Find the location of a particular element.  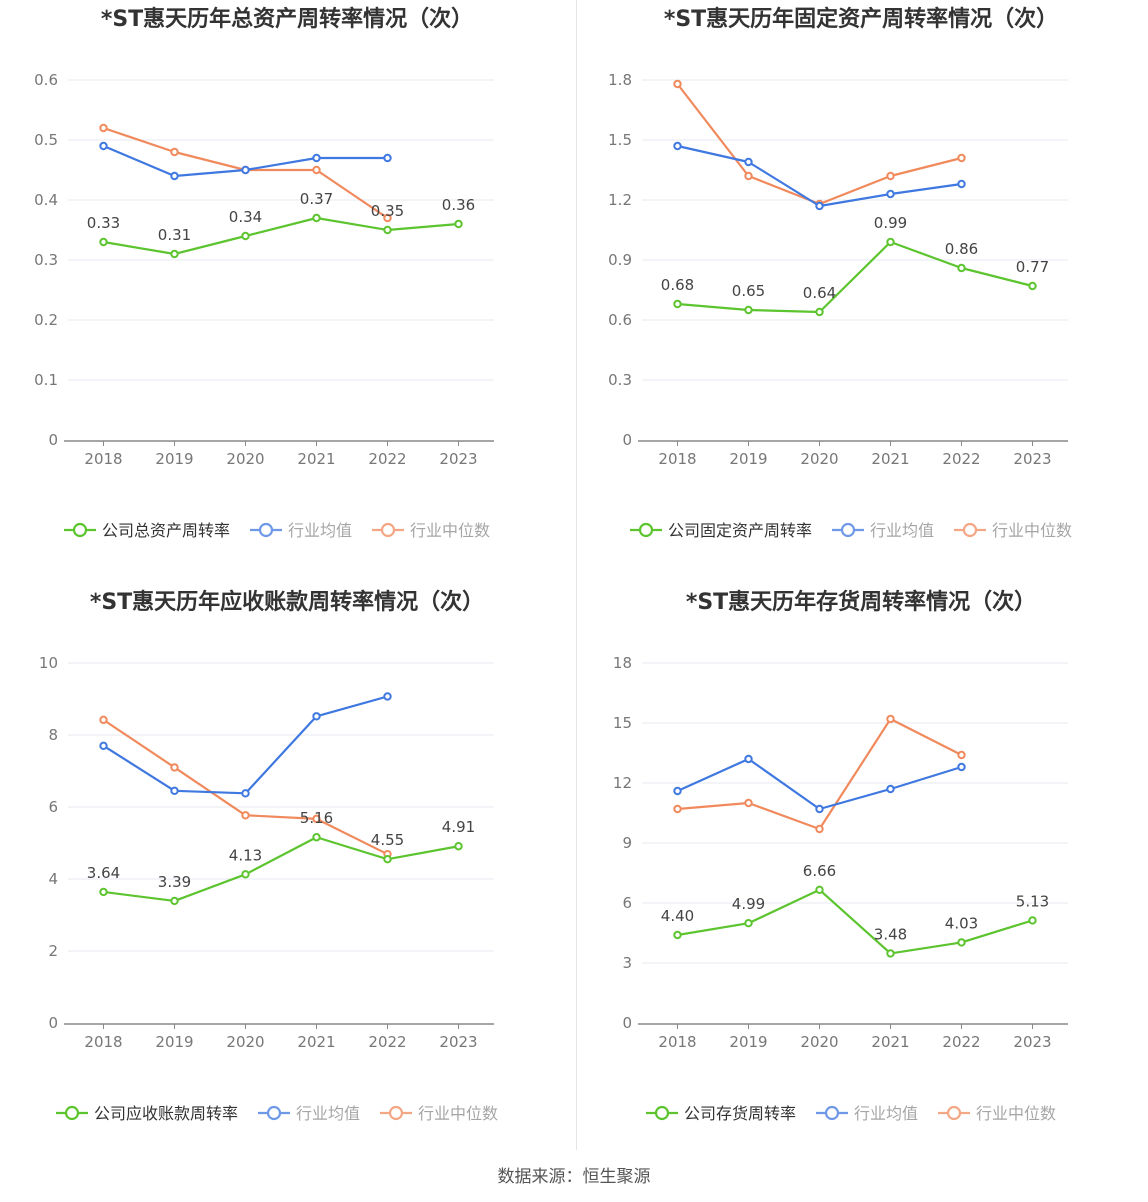

legend-item-company: 公司总资产周转率 is located at coordinates (147, 530).